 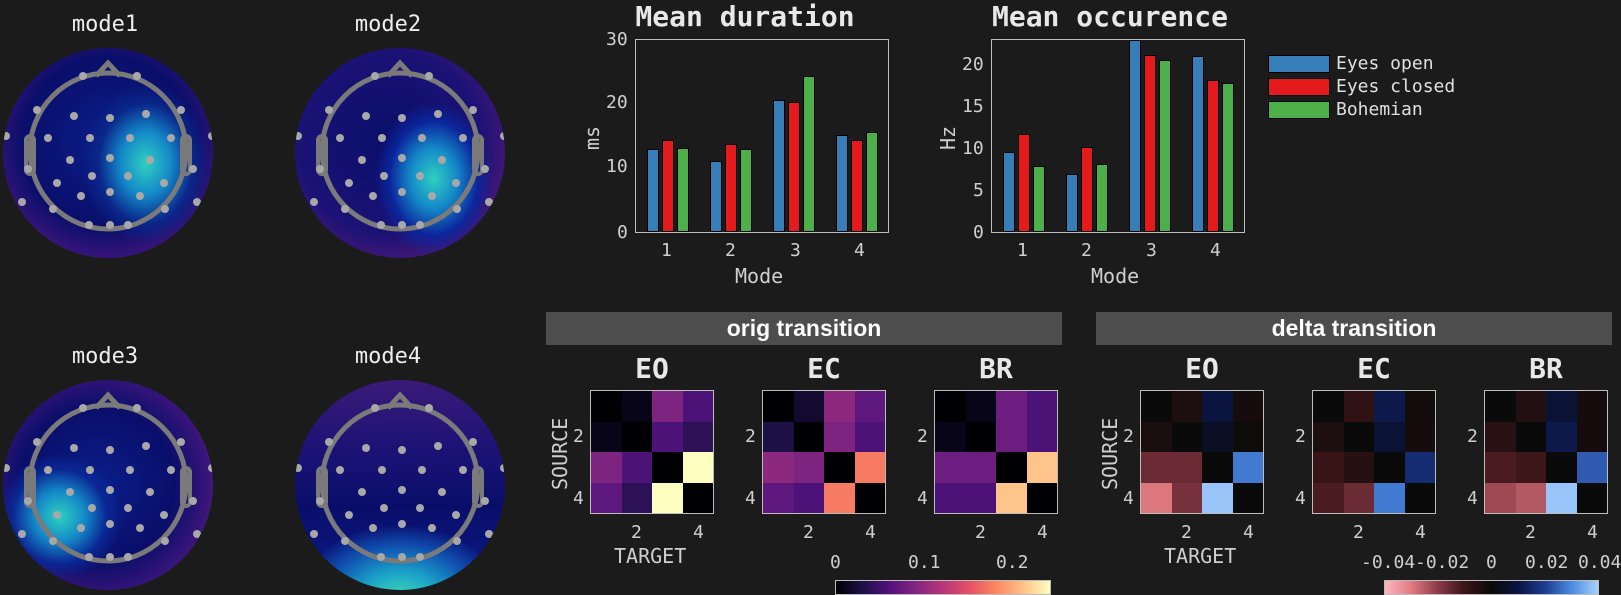 I want to click on x-tick: 1, so click(x=1022, y=250).